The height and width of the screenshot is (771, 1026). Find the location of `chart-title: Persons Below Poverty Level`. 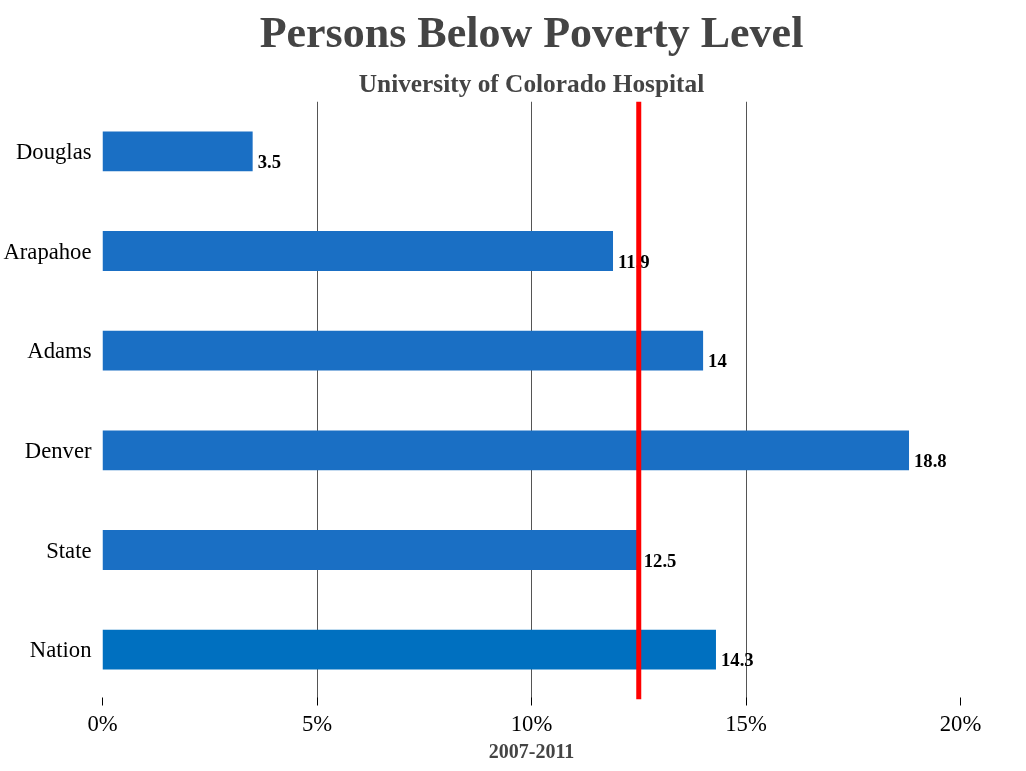

chart-title: Persons Below Poverty Level is located at coordinates (531, 32).